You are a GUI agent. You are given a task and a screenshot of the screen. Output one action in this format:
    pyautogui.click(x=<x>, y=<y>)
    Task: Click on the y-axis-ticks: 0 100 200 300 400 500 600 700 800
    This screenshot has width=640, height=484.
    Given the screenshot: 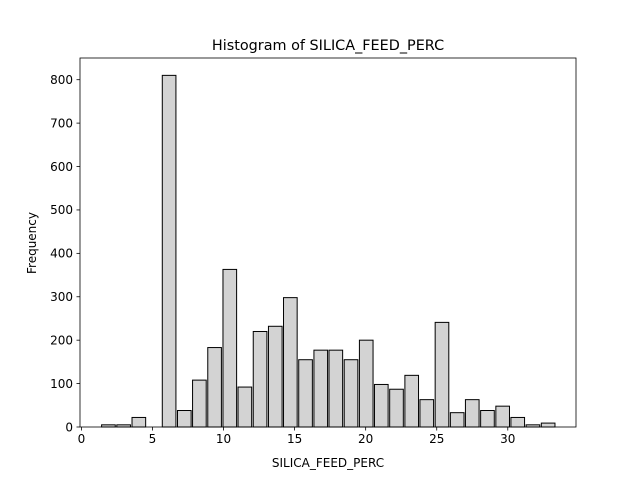 What is the action you would take?
    pyautogui.click(x=65, y=253)
    